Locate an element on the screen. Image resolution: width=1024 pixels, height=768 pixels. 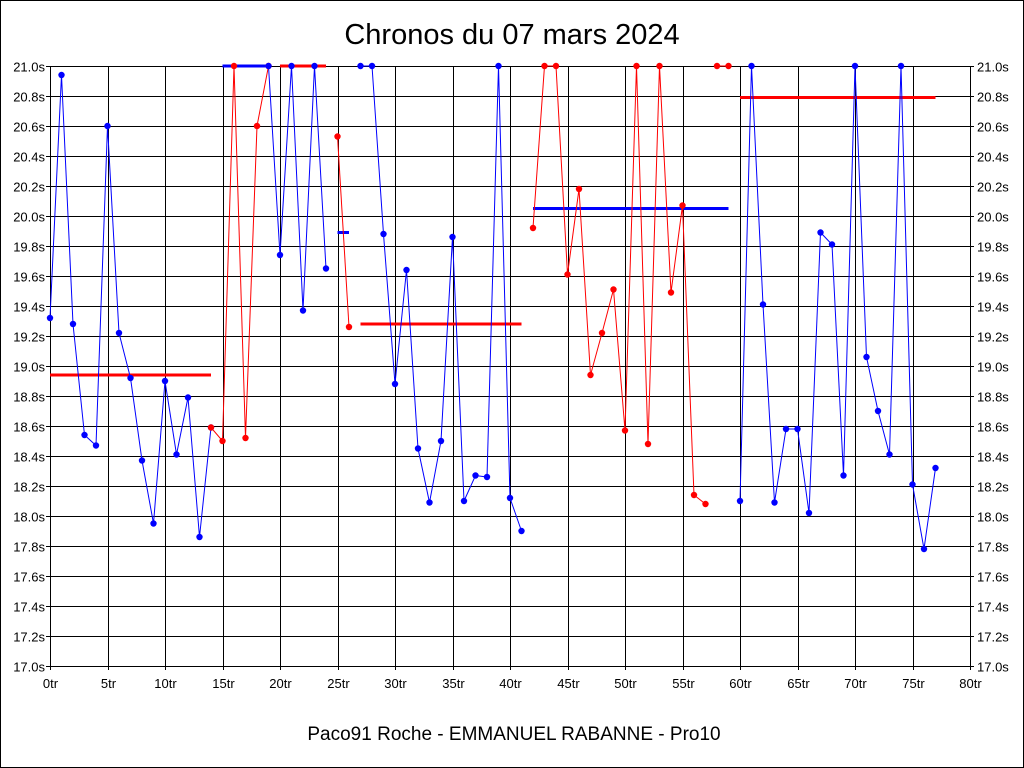
x-tick-label: 60tr is located at coordinates (740, 683).